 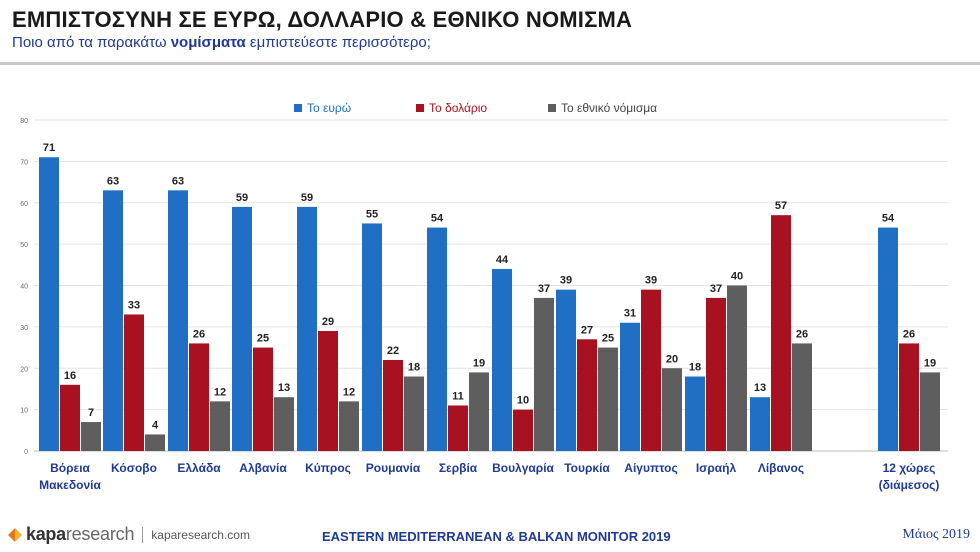 I want to click on data-label: 39, so click(x=566, y=281).